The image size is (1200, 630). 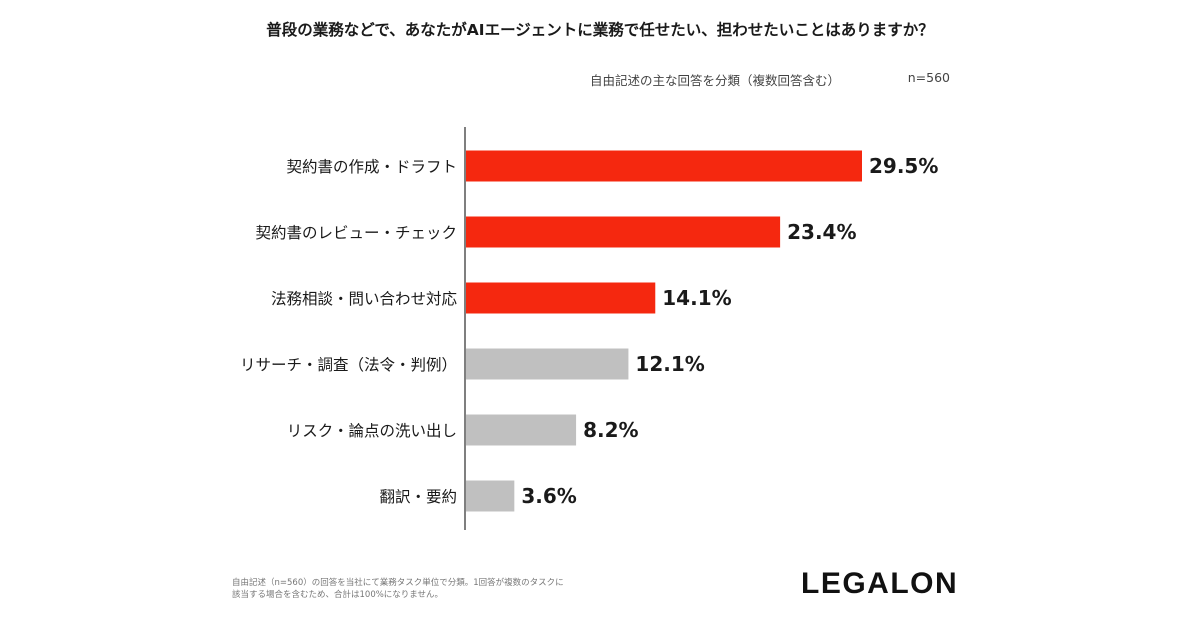 I want to click on category-label: リサーチ・調査（法令・判例）, so click(x=348, y=365).